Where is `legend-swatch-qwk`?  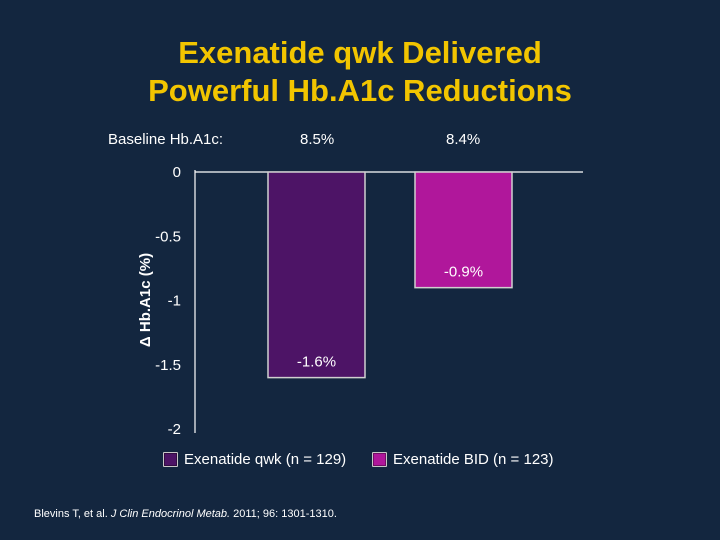
legend-swatch-qwk is located at coordinates (170, 459).